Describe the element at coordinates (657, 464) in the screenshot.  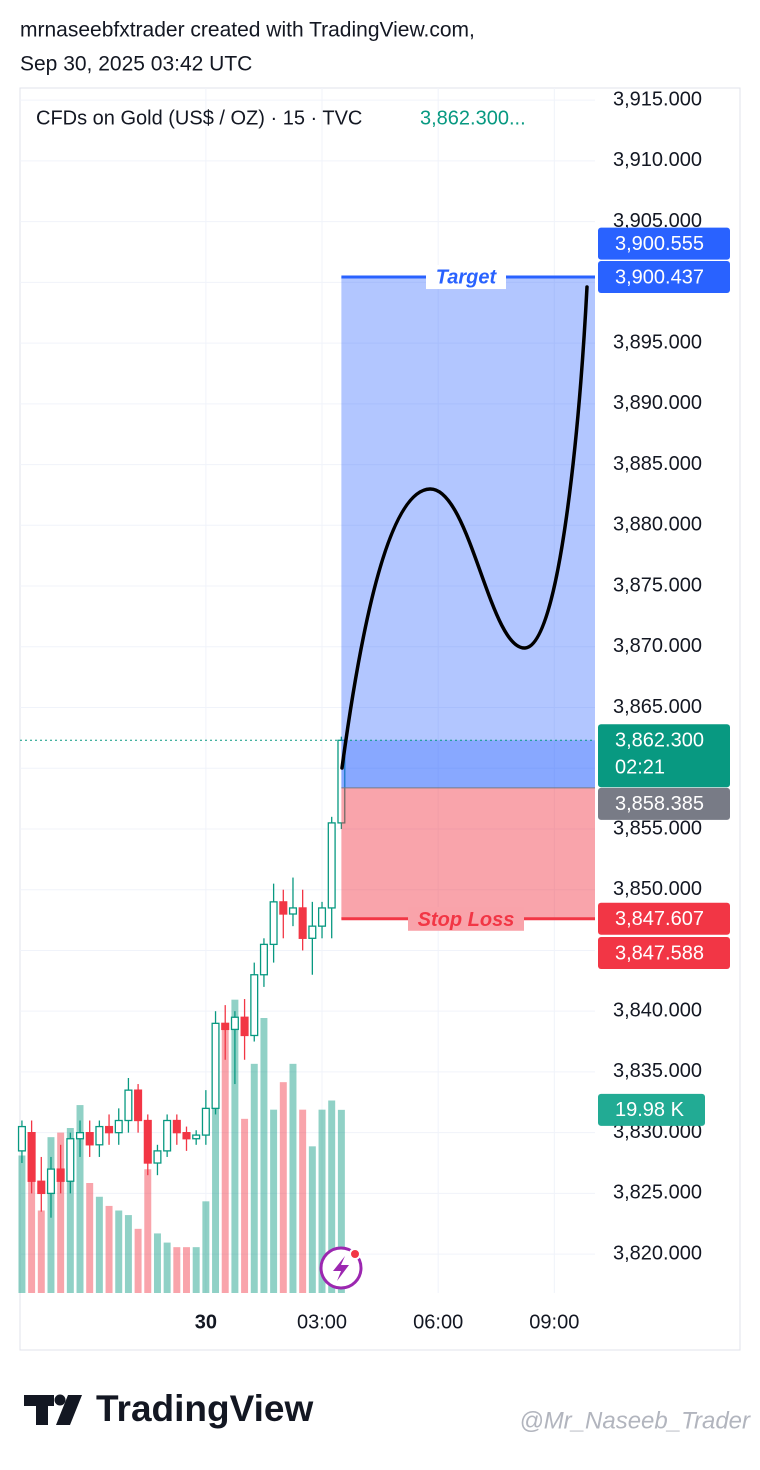
I see `y-tick-label: 3,885.000` at that location.